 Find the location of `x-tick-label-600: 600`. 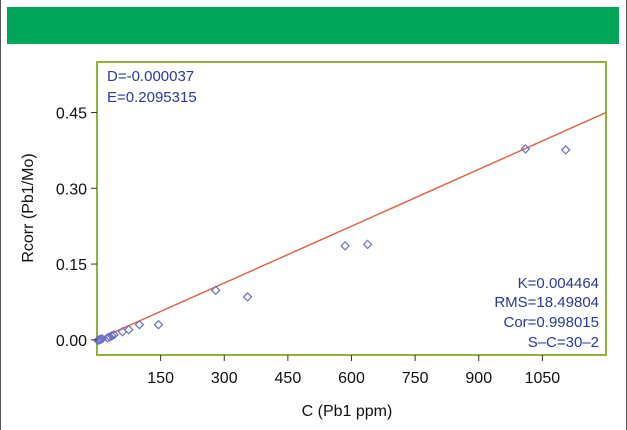

x-tick-label-600: 600 is located at coordinates (351, 378).